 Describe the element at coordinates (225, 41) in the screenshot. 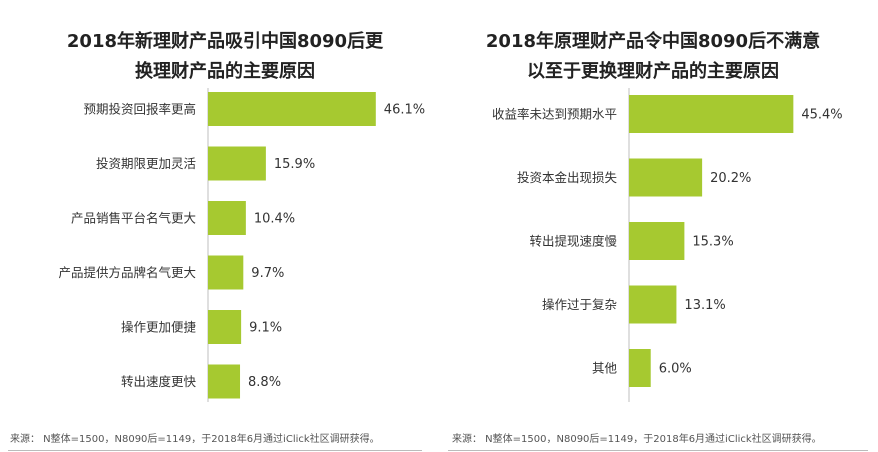

I see `left-title-line-1: 2018年新理财产品吸引中国8090后更` at that location.